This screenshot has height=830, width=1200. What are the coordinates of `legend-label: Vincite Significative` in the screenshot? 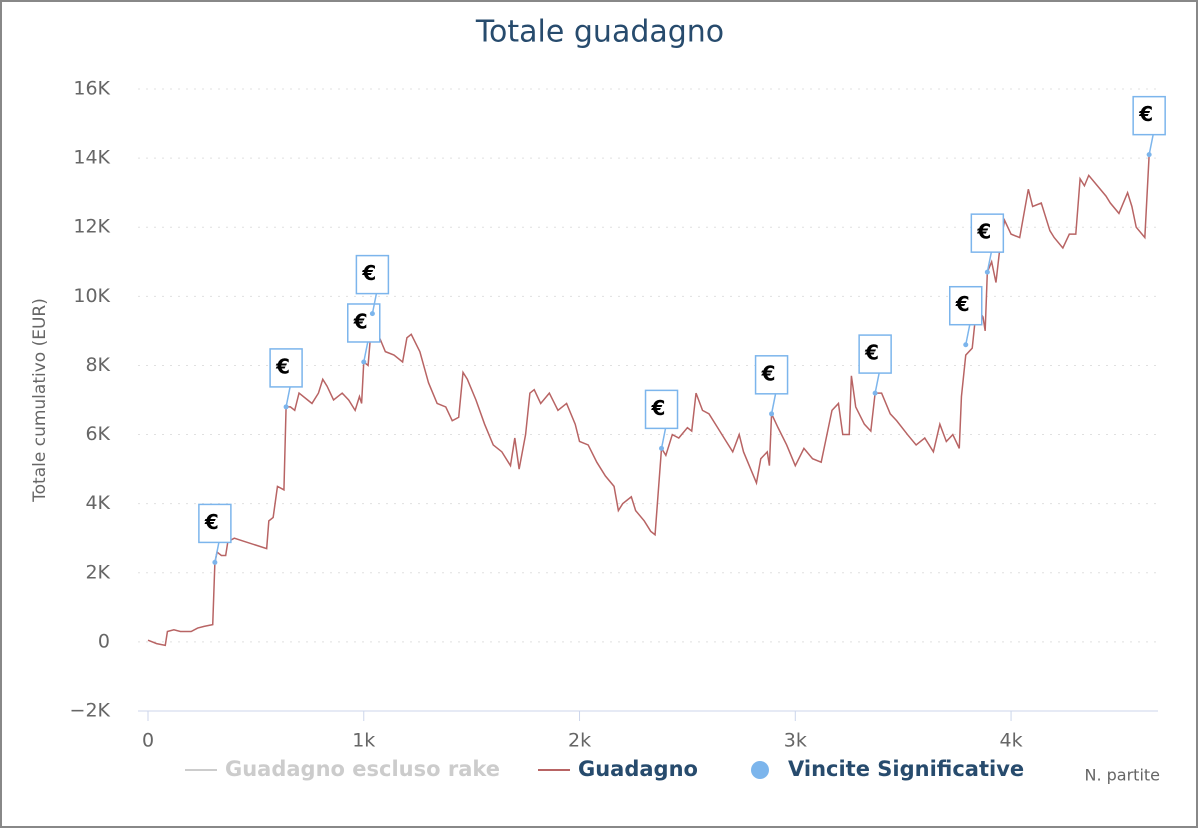 It's located at (906, 769).